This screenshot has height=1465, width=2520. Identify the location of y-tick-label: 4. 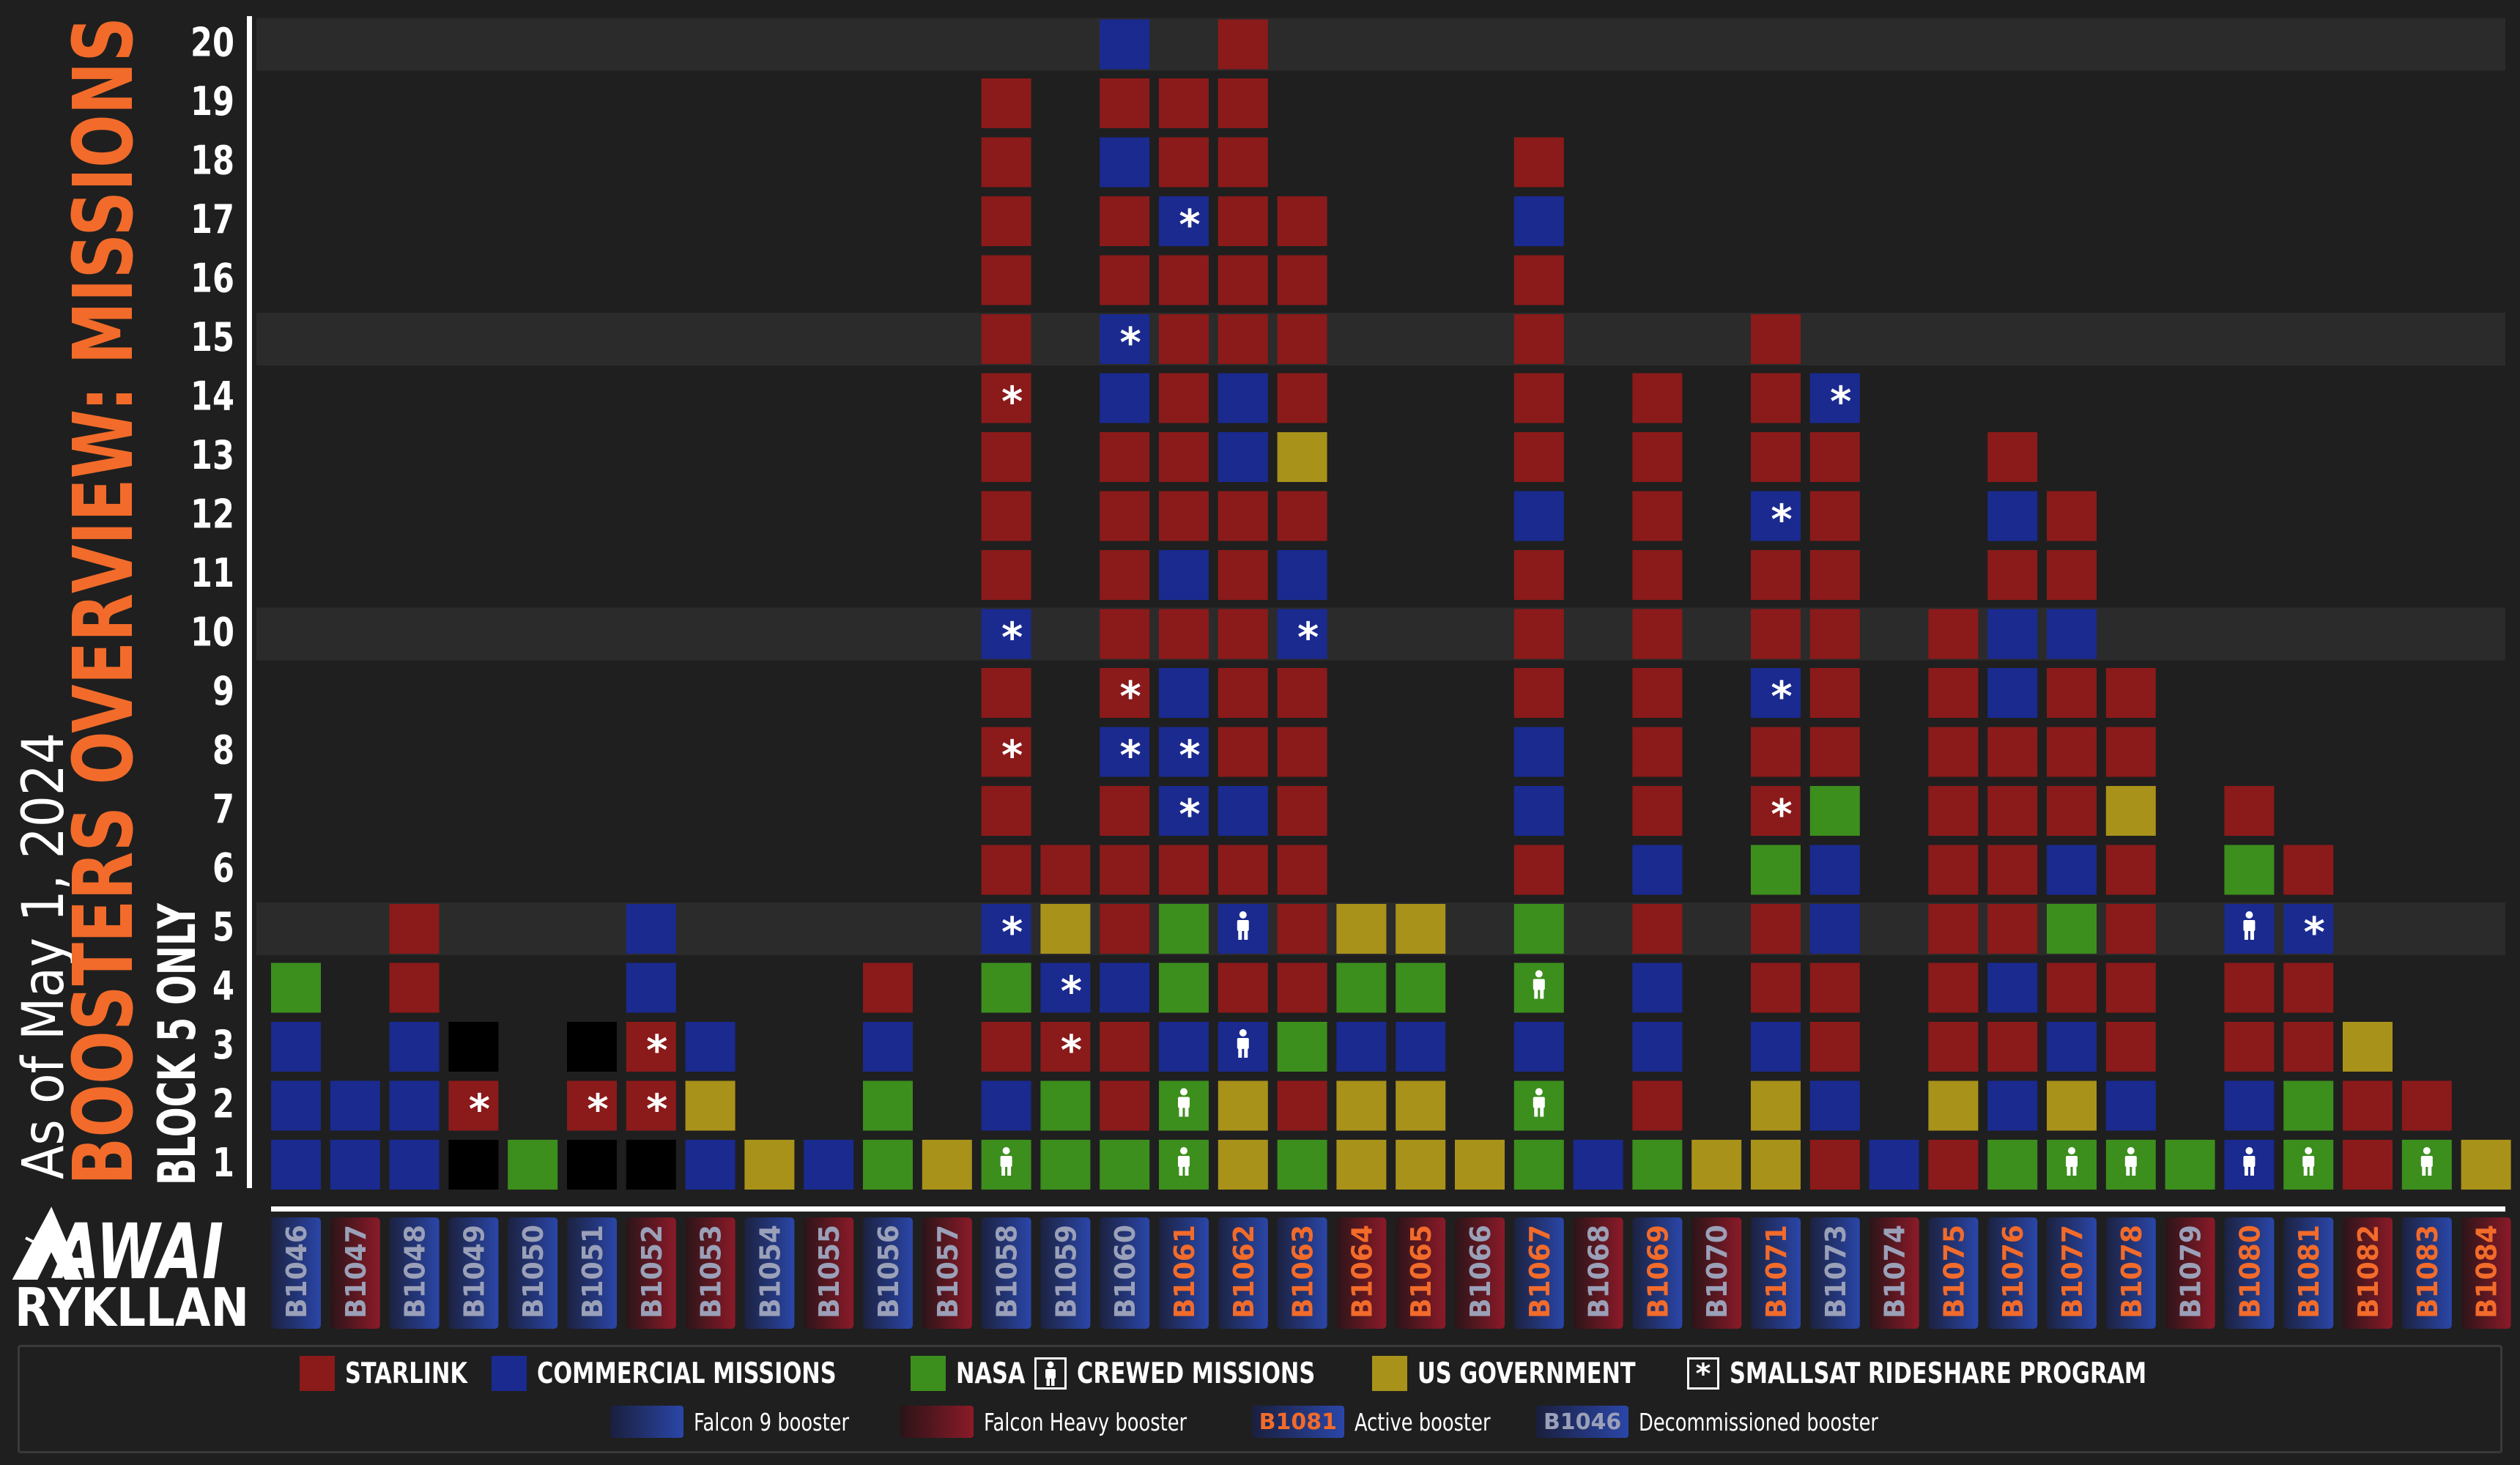
(223, 986).